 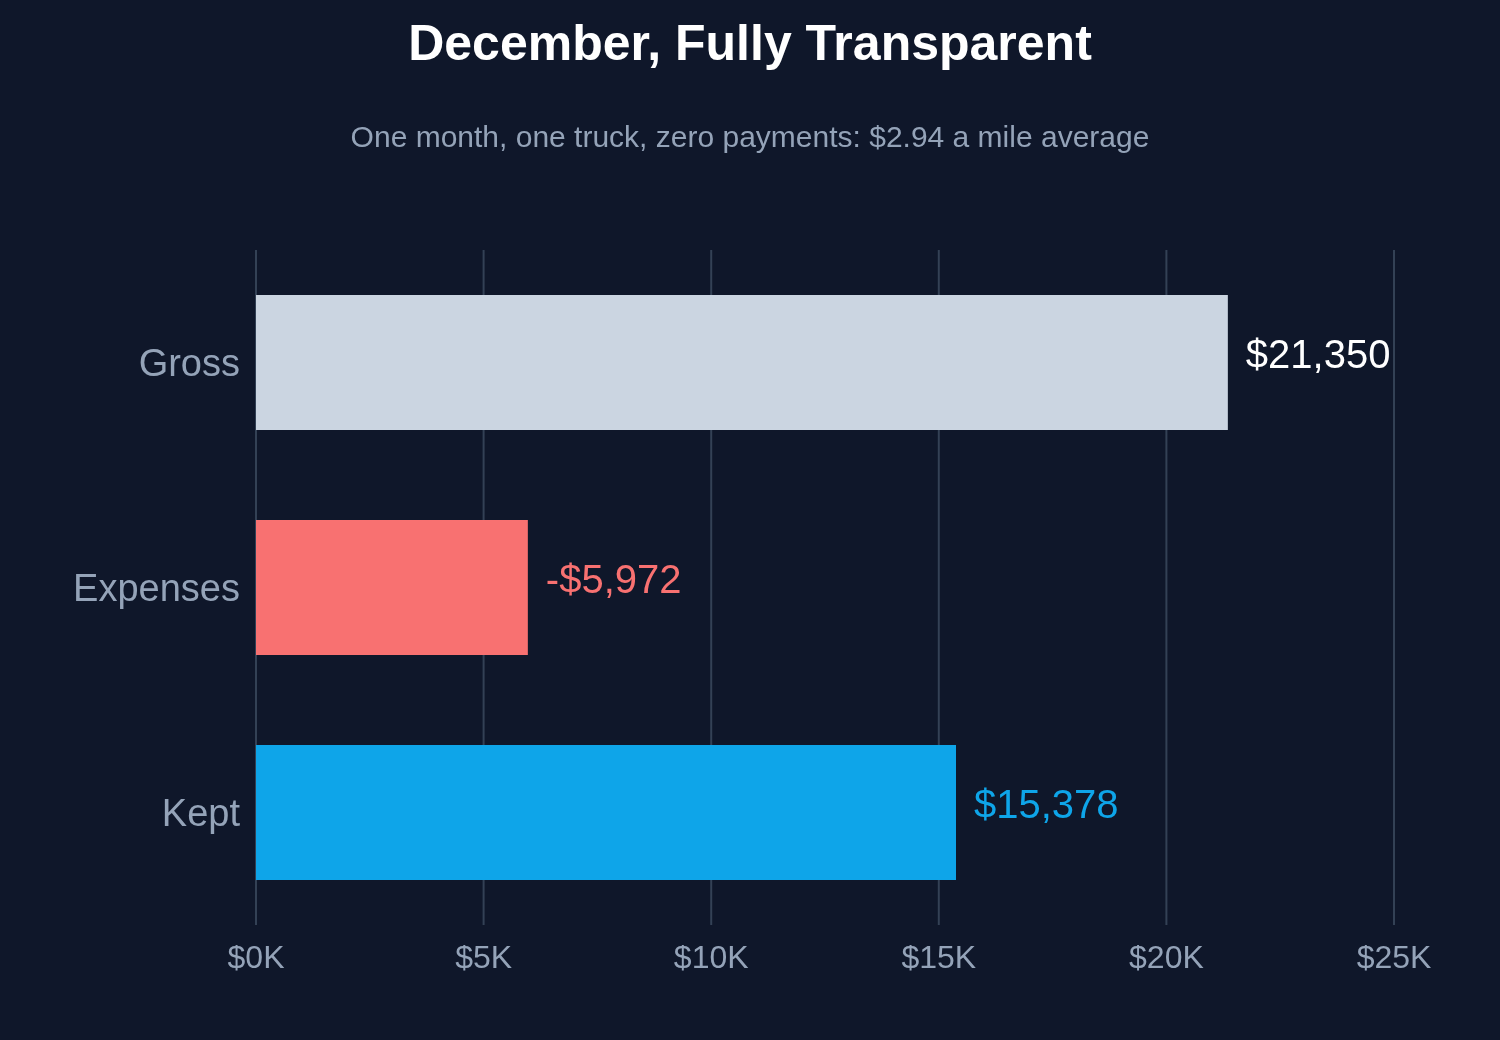 I want to click on y-tick-label: Expenses, so click(x=156, y=587).